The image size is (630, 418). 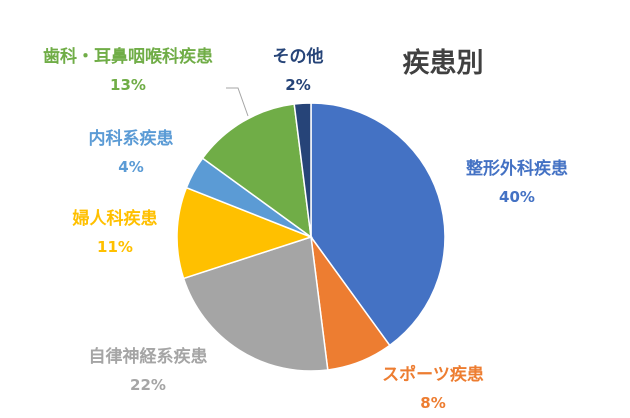 I want to click on chart-title: 疾患別, so click(x=443, y=63).